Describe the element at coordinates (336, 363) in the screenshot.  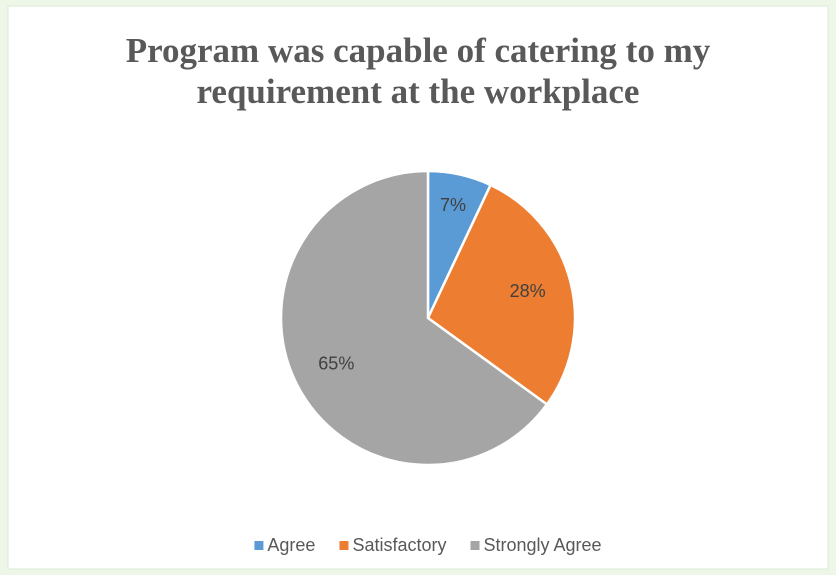
I see `data-label: 65%` at that location.